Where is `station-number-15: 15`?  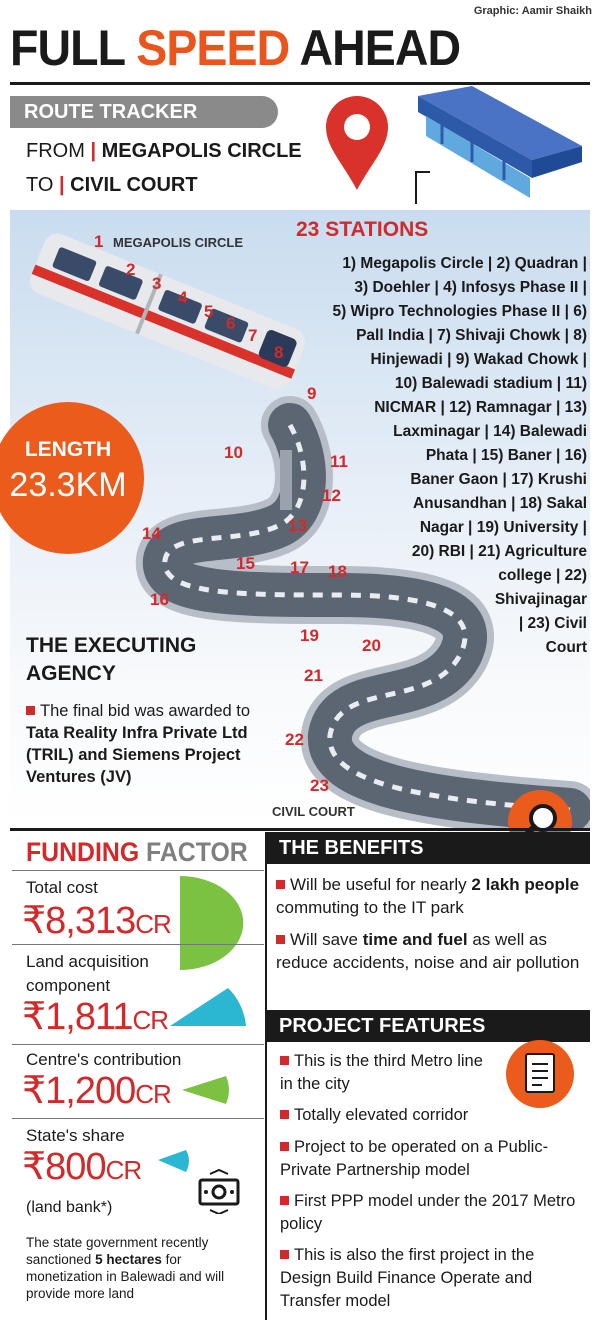 station-number-15: 15 is located at coordinates (245, 563).